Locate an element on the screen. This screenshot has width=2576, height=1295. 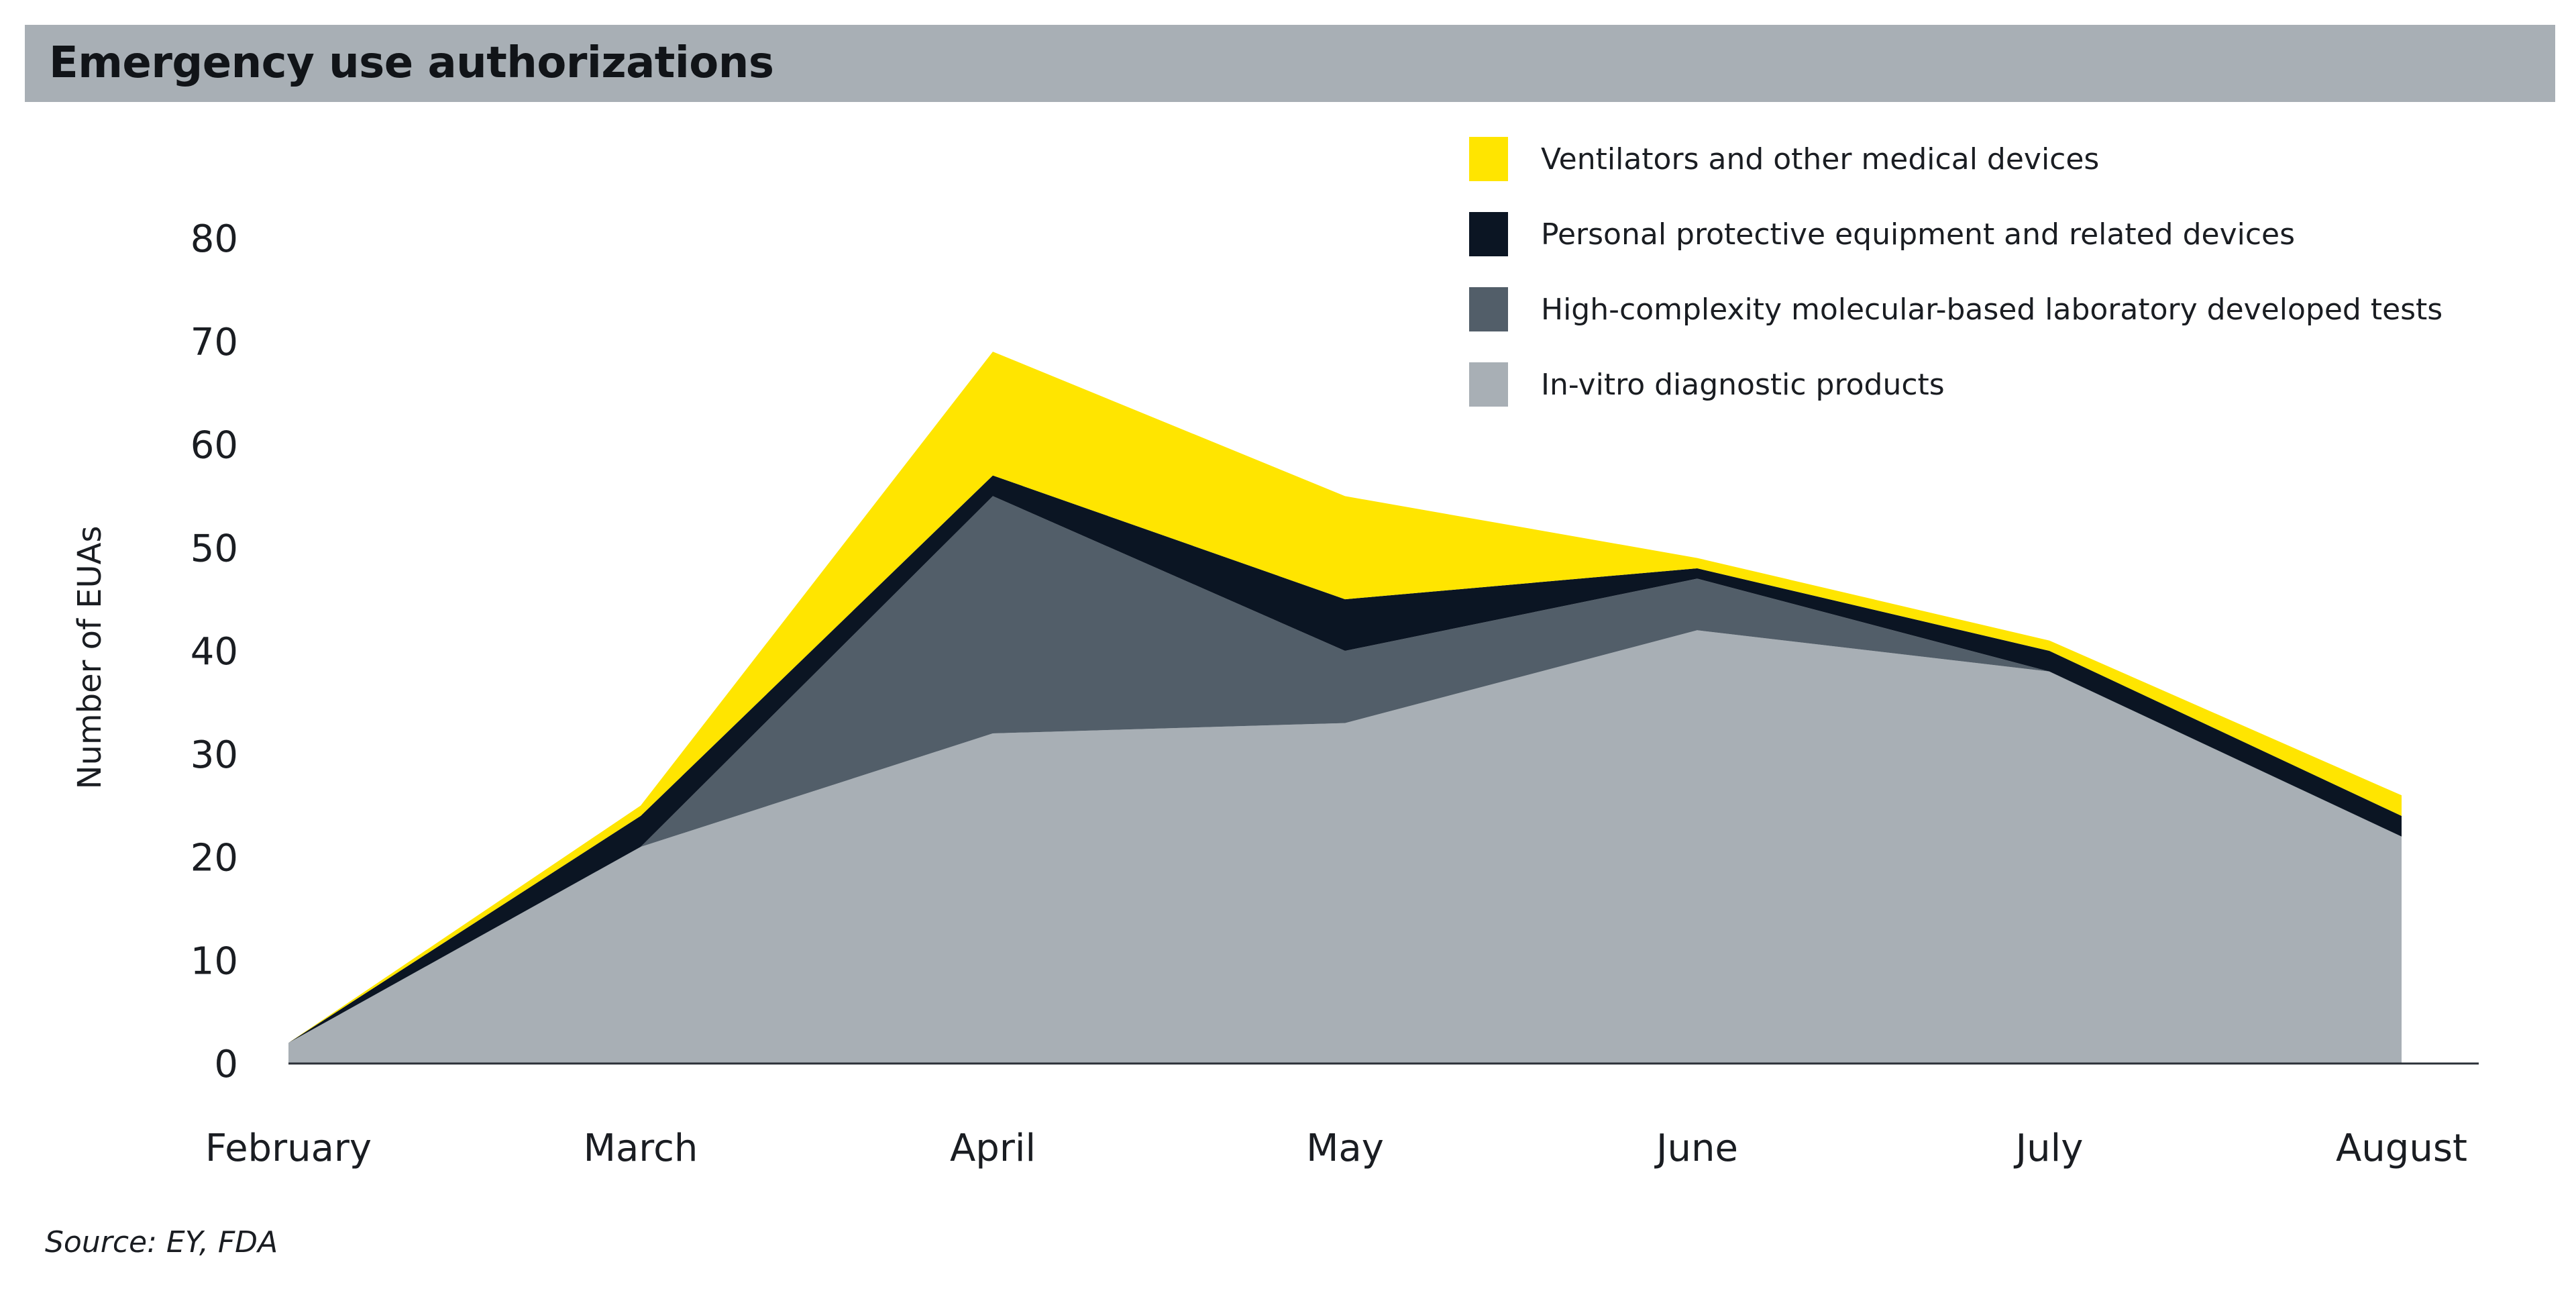
y-tick-label-70: 70 is located at coordinates (214, 342).